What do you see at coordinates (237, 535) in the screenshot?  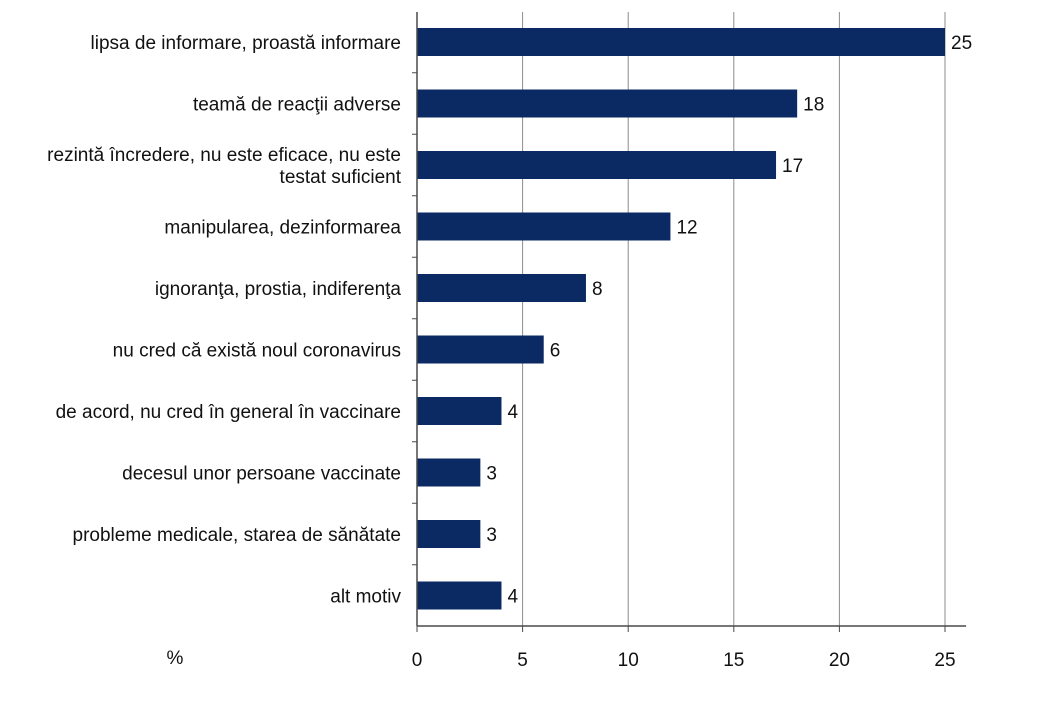 I see `category-label-9: probleme medicale, starea de sănătate` at bounding box center [237, 535].